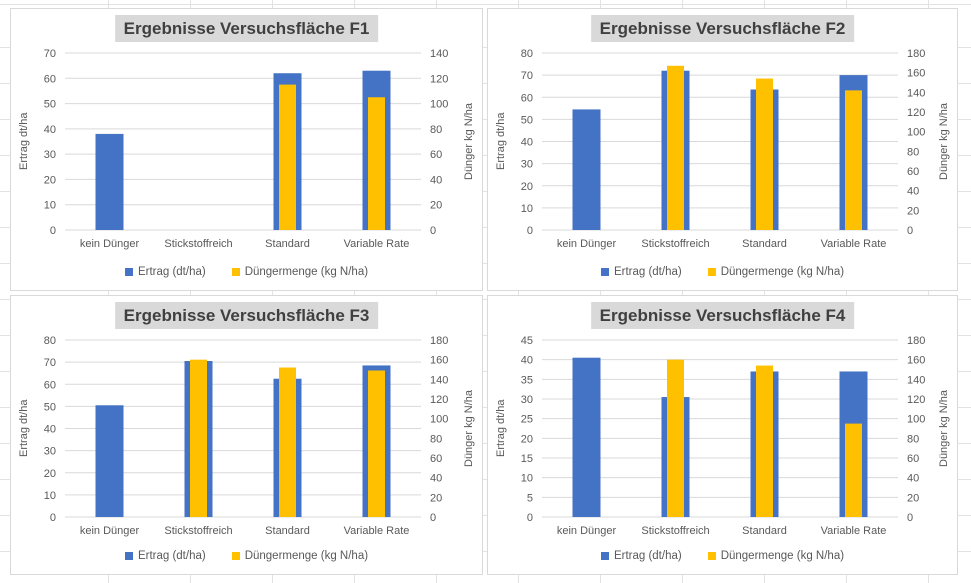 This screenshot has height=583, width=971. What do you see at coordinates (527, 380) in the screenshot?
I see `left-axis-tick-label: 35` at bounding box center [527, 380].